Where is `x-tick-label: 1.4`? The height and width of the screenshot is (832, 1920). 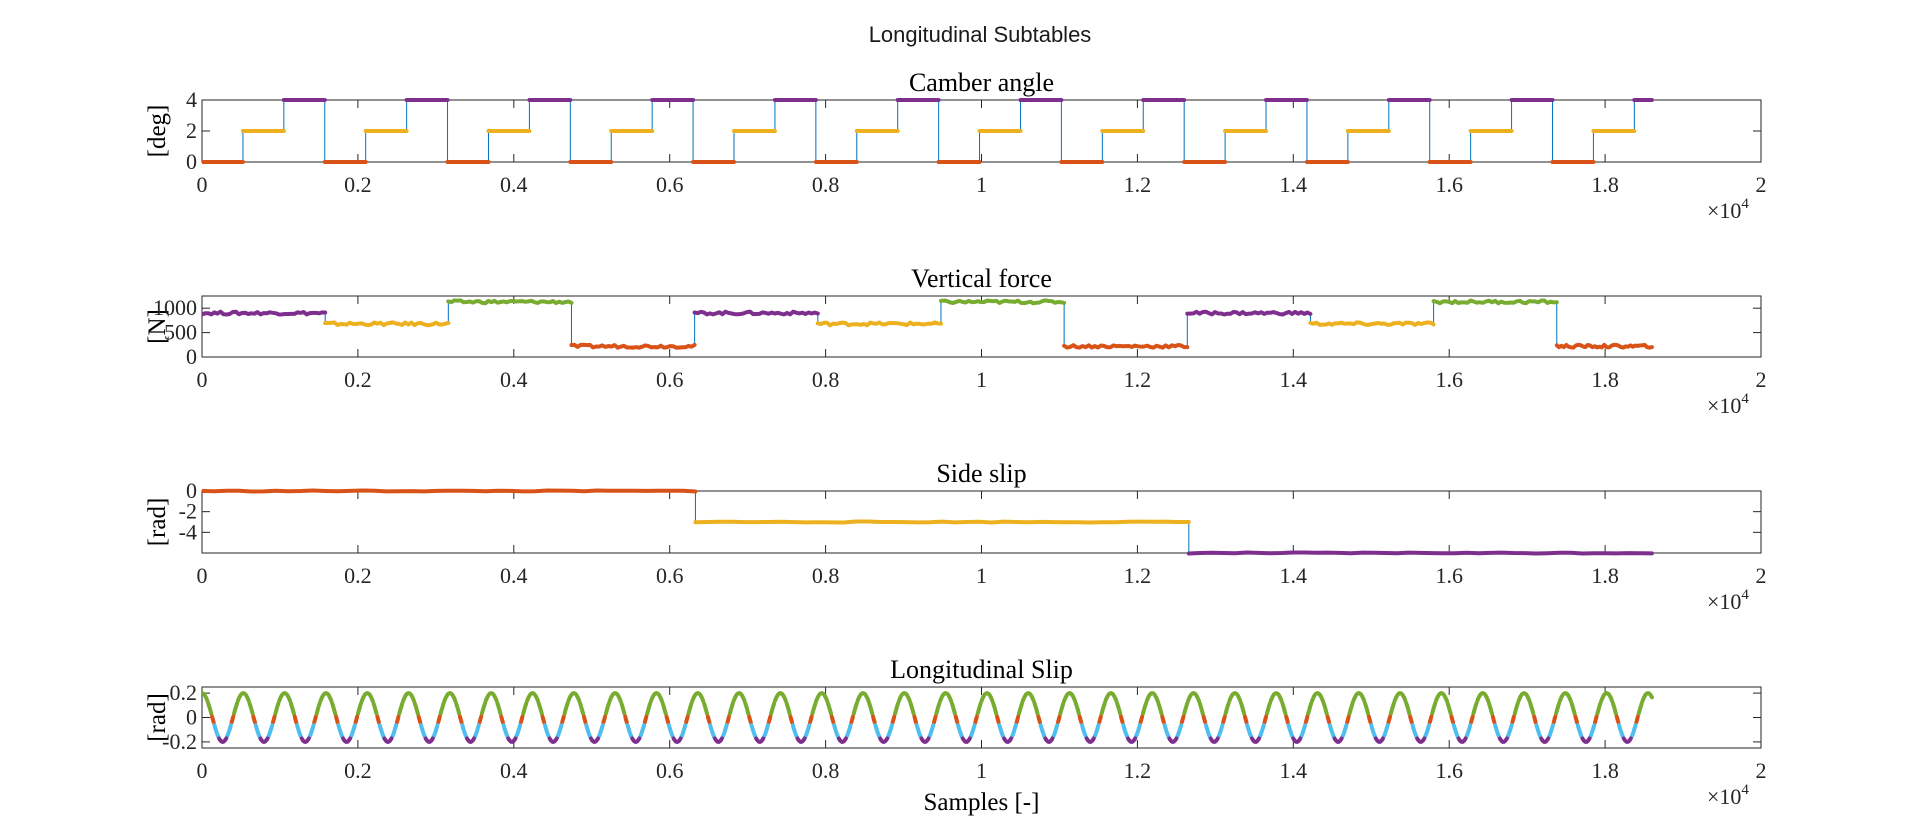
x-tick-label: 1.4 is located at coordinates (1294, 770).